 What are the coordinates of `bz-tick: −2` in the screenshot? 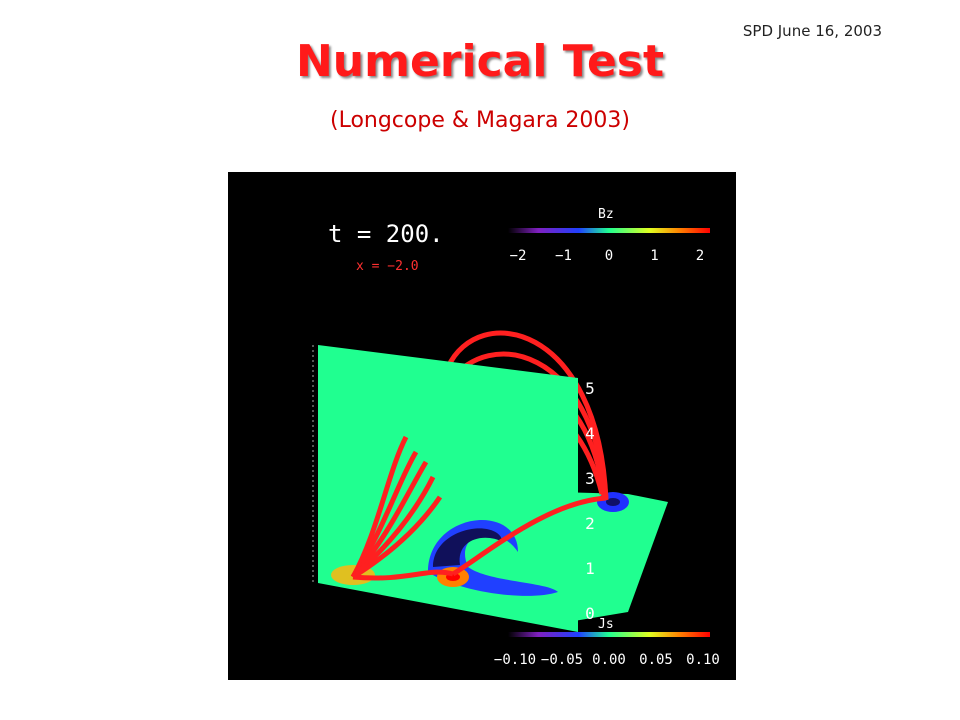 It's located at (518, 256).